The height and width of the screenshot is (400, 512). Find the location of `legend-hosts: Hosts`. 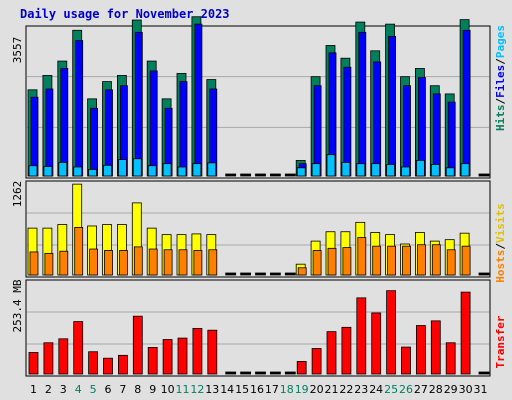

legend-hosts: Hosts is located at coordinates (500, 266).